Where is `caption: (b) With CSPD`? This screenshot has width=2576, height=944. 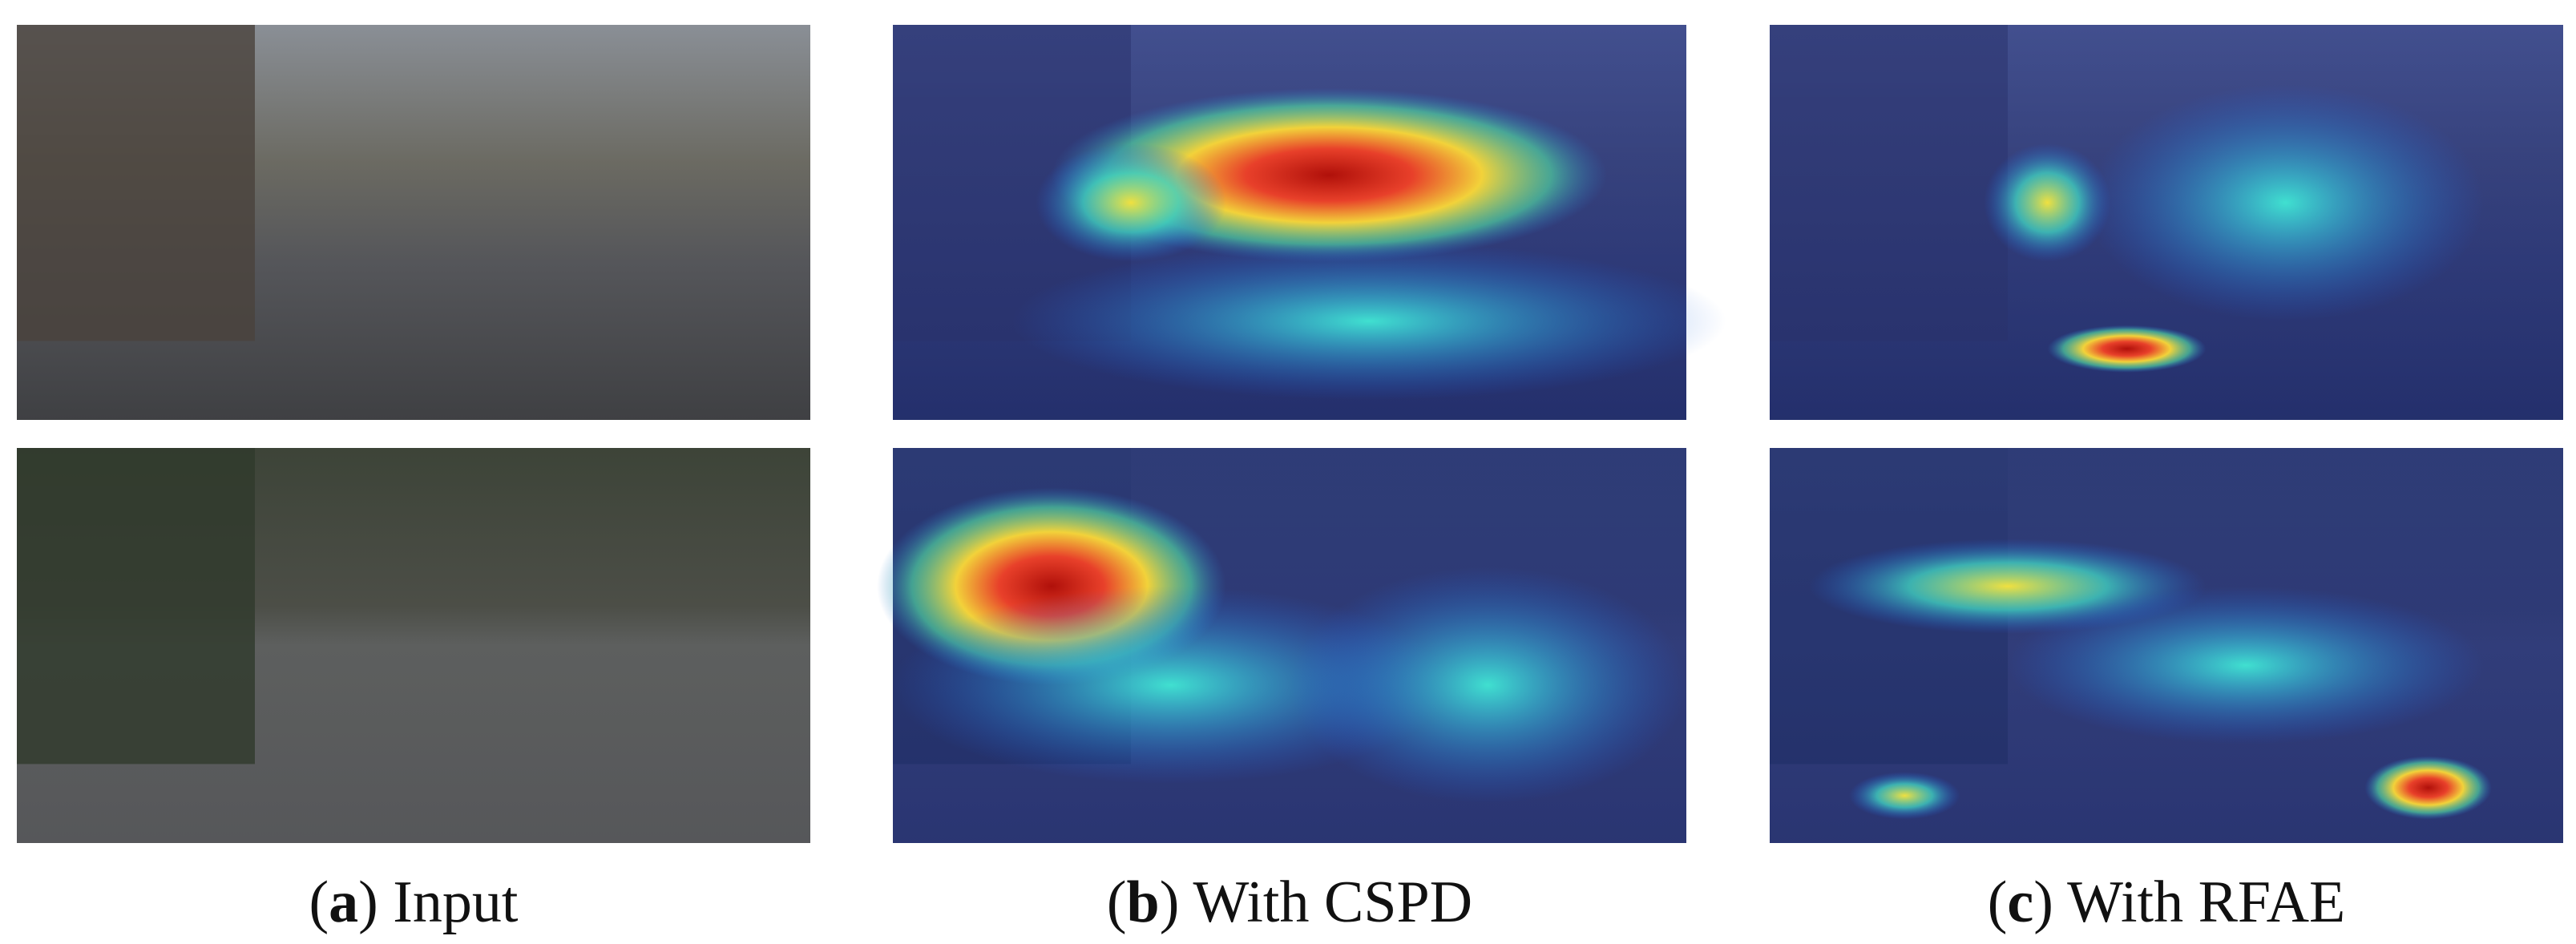
caption: (b) With CSPD is located at coordinates (1289, 902).